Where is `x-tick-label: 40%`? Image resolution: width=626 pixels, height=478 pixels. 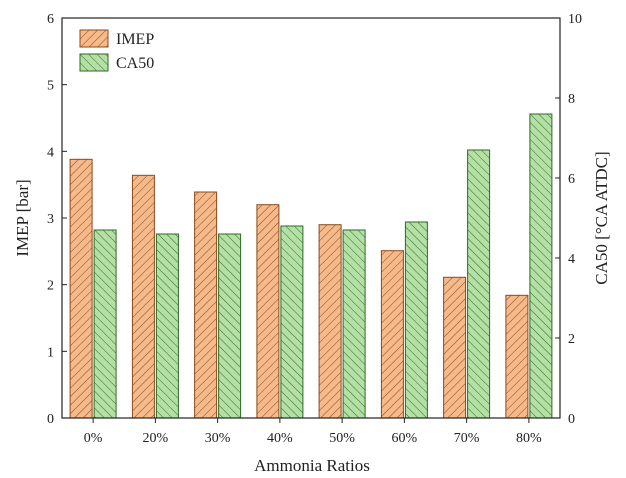
x-tick-label: 40% is located at coordinates (280, 438).